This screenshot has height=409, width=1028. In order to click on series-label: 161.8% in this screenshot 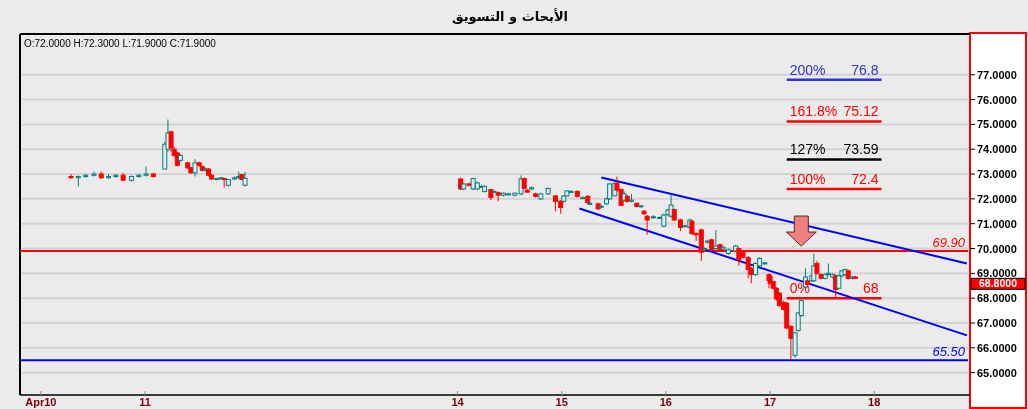, I will do `click(813, 111)`.